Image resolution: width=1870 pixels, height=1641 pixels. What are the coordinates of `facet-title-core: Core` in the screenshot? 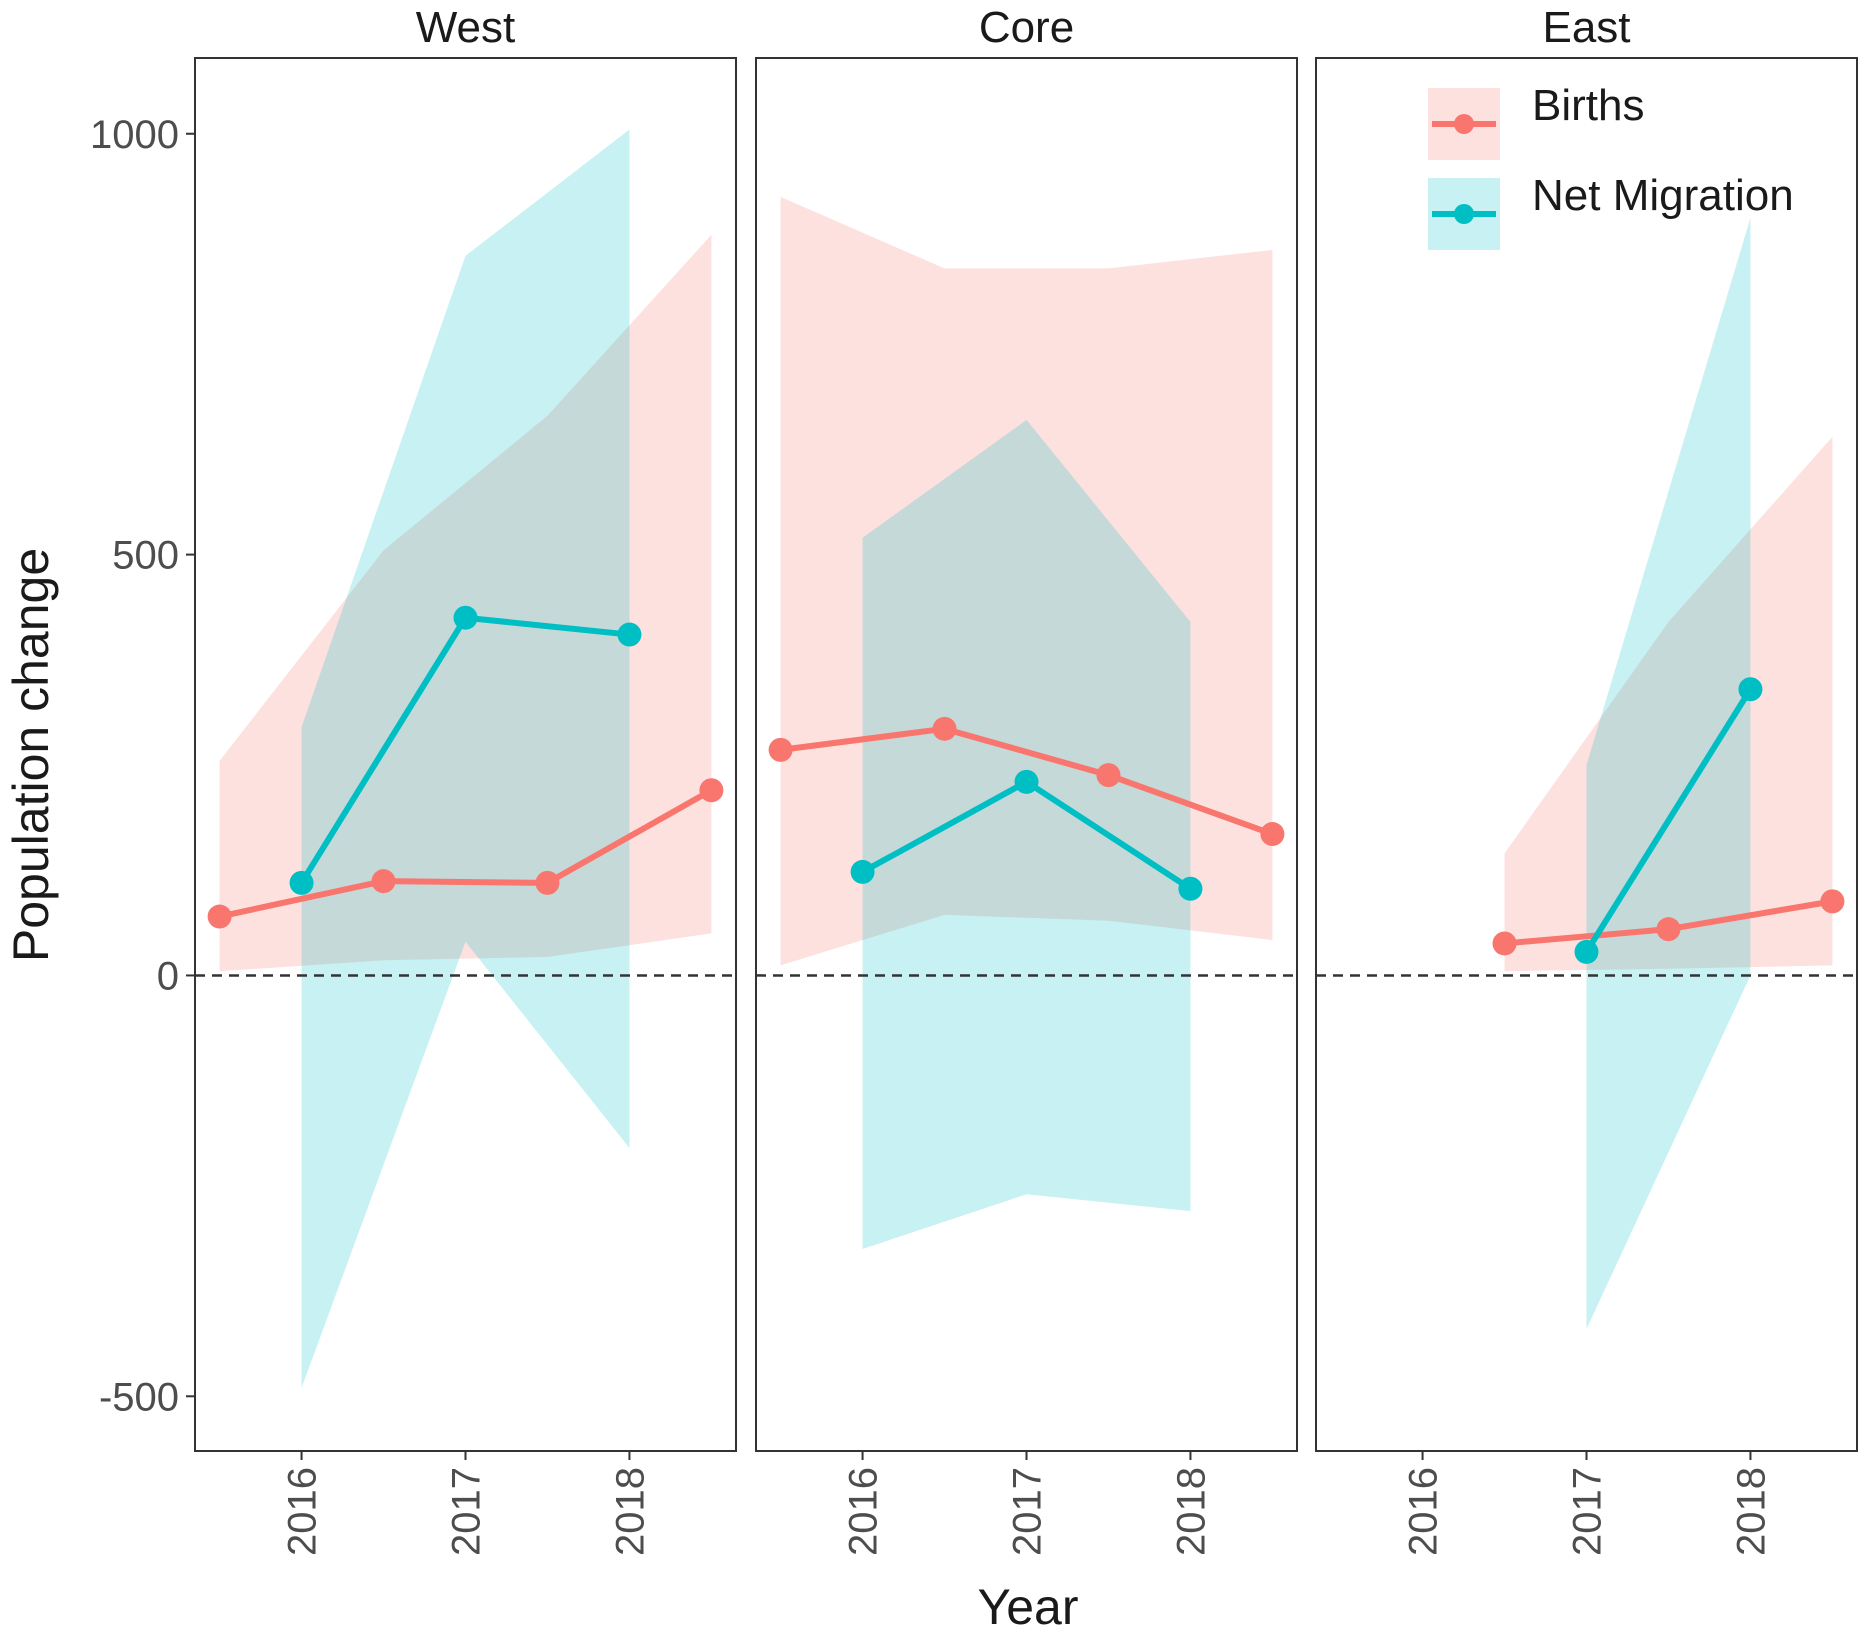 It's located at (1026, 27).